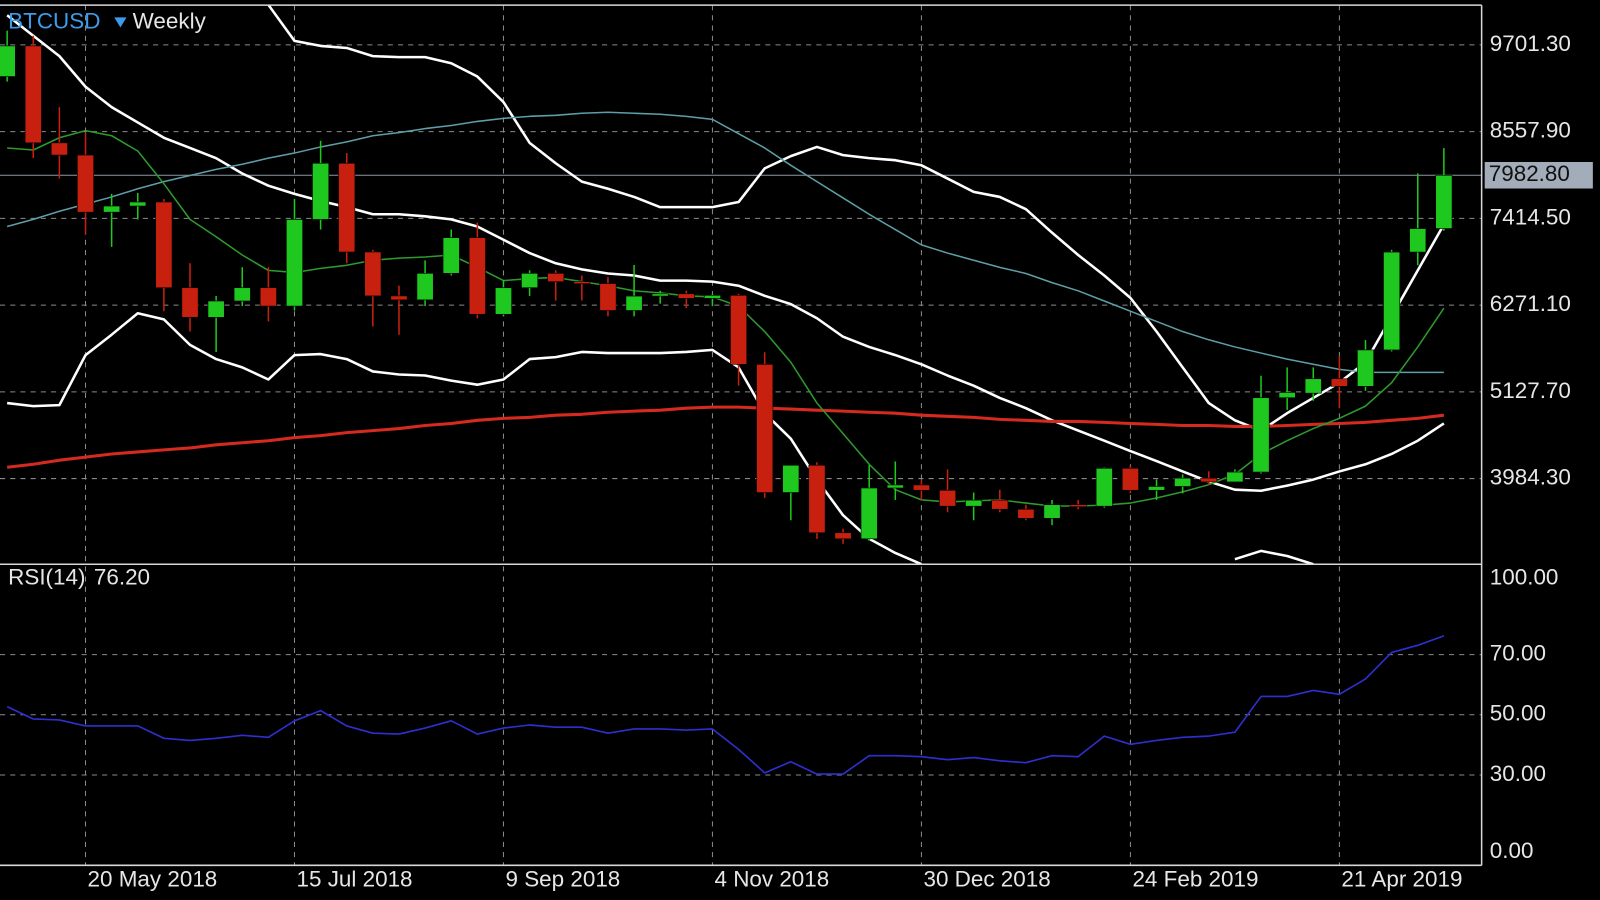 Image resolution: width=1600 pixels, height=900 pixels. Describe the element at coordinates (54, 20) in the screenshot. I see `symbol: BTCUSD` at that location.